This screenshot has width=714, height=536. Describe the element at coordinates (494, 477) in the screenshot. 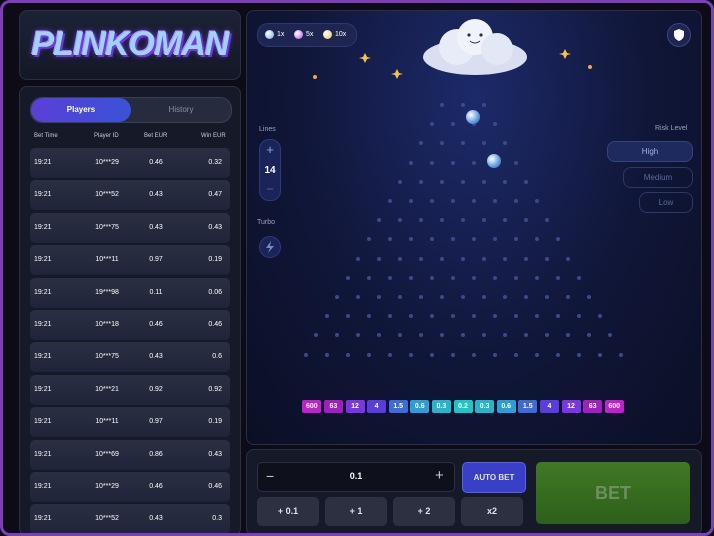

I see `auto-bet-button: AUTO BET` at that location.